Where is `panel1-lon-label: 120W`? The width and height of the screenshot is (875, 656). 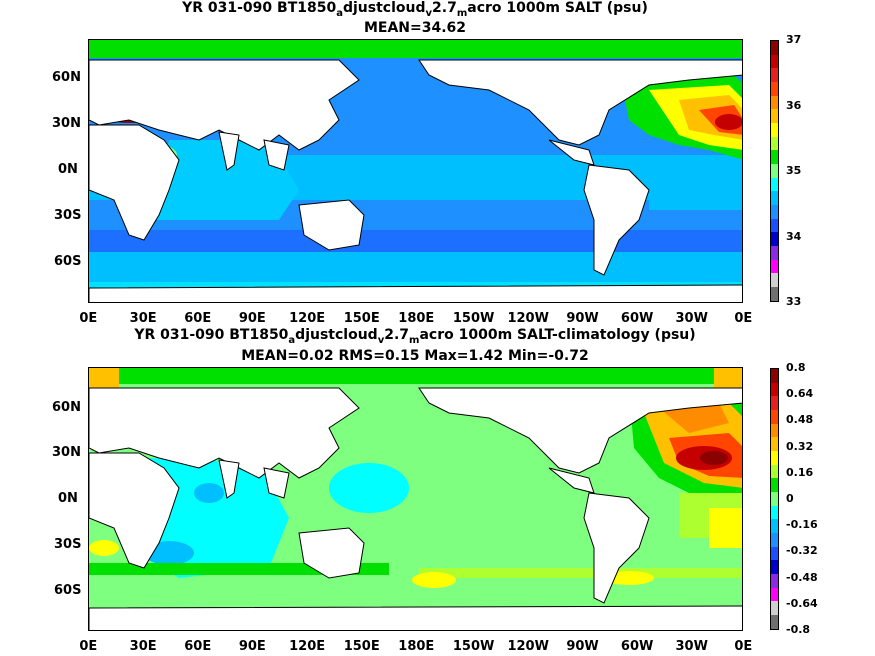 panel1-lon-label: 120W is located at coordinates (528, 318).